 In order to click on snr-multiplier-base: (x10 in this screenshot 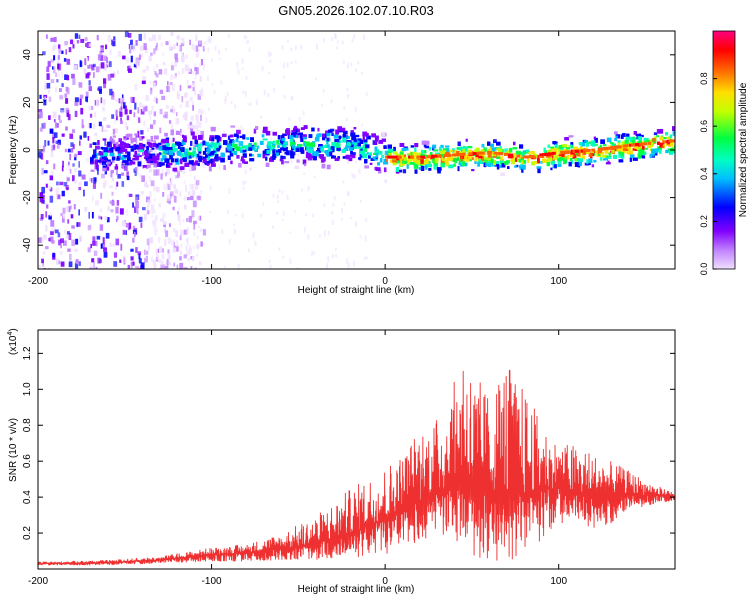, I will do `click(13, 345)`.